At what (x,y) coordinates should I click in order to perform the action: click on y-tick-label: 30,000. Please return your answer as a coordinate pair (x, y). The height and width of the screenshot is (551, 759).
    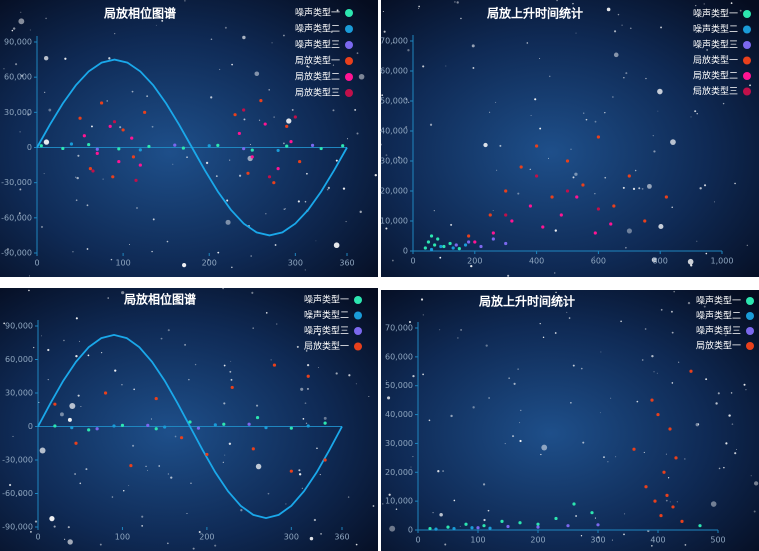
    Looking at the image, I should click on (19, 393).